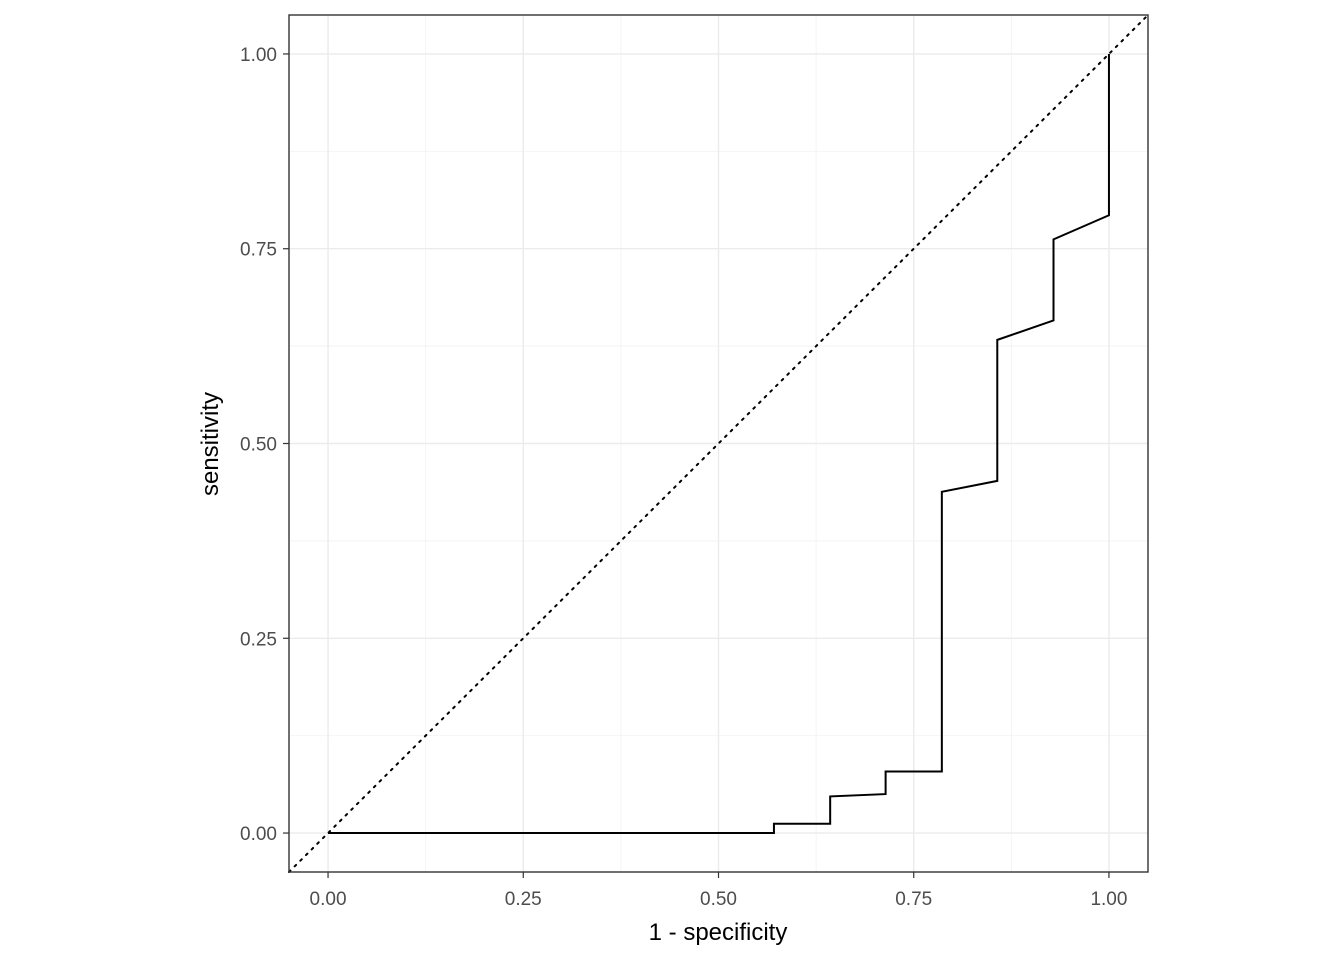 The height and width of the screenshot is (960, 1344). I want to click on y-axis-tick-labels: 0.00 0.25 0.50 0.75 1.00, so click(258, 445).